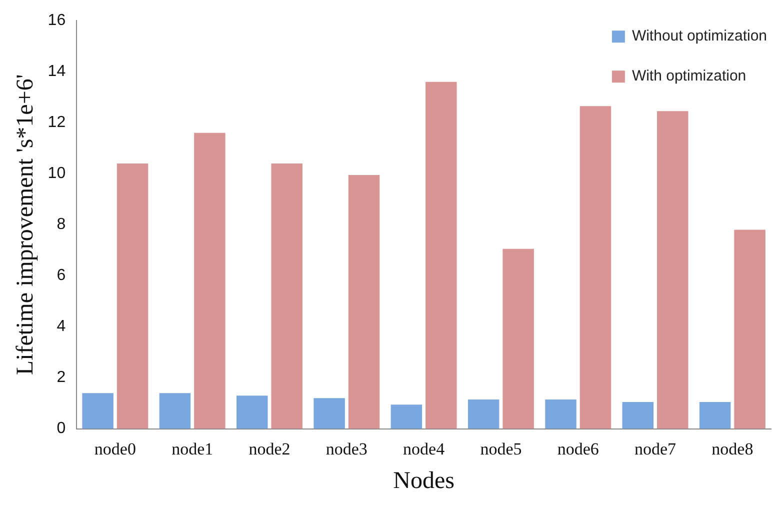 The width and height of the screenshot is (783, 508). Describe the element at coordinates (269, 448) in the screenshot. I see `x-tick-label: node2` at that location.